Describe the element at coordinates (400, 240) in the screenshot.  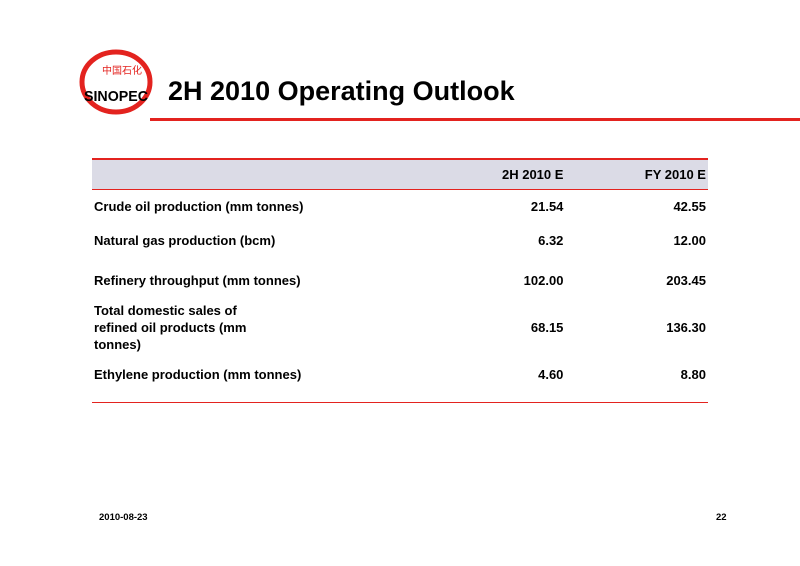
I see `table-row-natural-gas: Natural gas production (bcm) 6.32 12.00` at that location.